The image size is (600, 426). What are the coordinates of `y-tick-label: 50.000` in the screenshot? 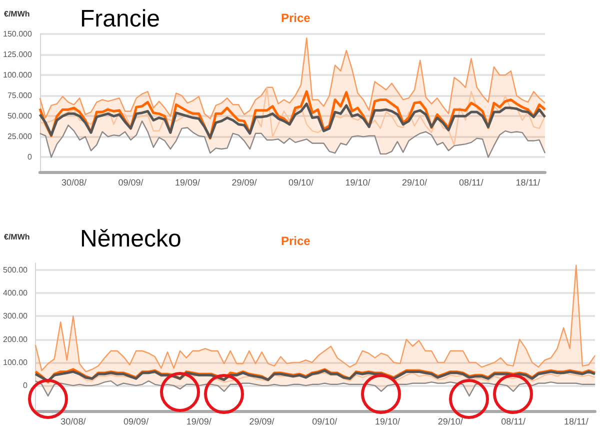 It's located at (19, 116).